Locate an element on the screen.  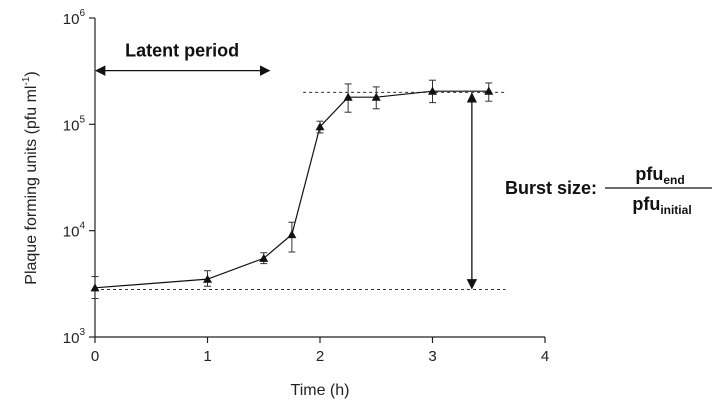
y-tick-label: 10⁶ is located at coordinates (74, 18).